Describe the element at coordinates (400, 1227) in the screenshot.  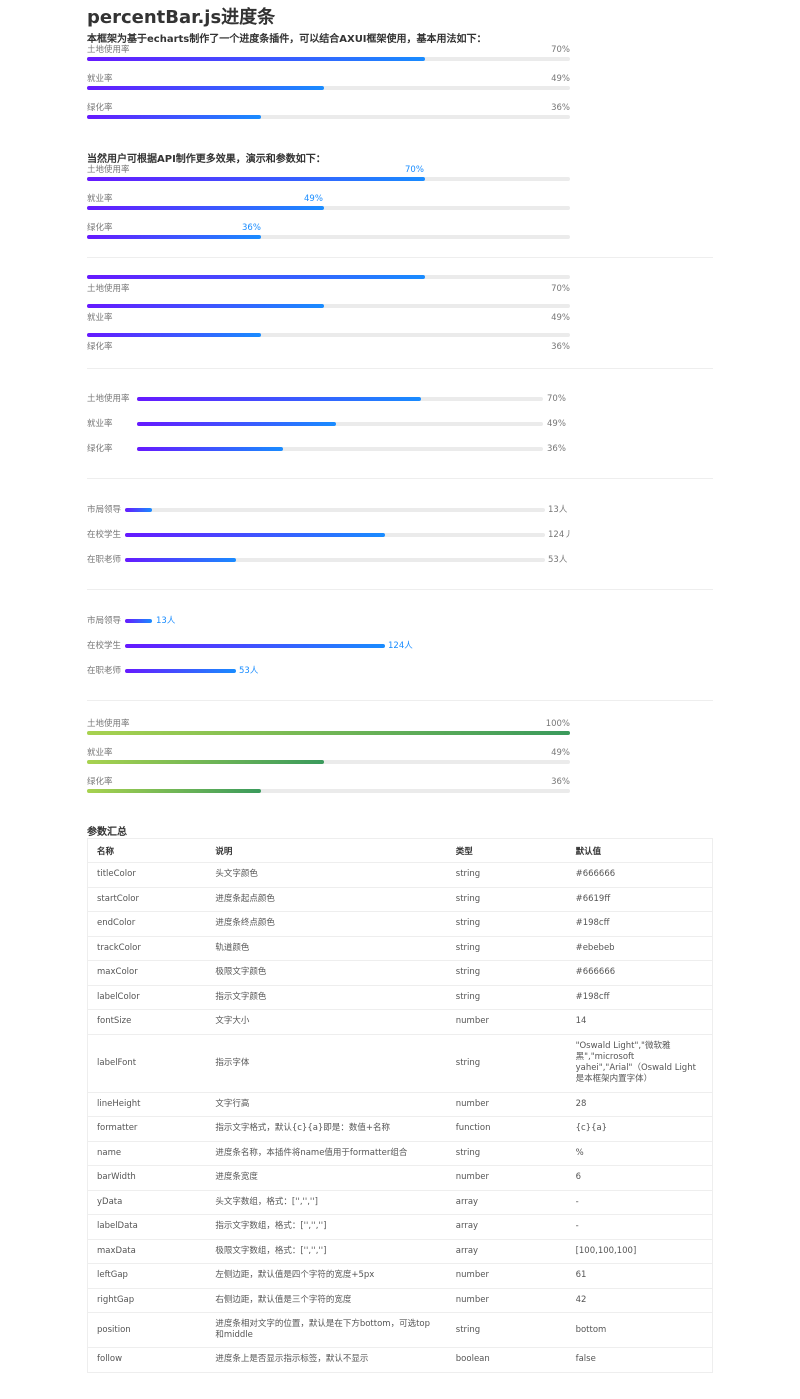
I see `table-row: labelData 指示文字数组，格式：['','',''] array -` at that location.